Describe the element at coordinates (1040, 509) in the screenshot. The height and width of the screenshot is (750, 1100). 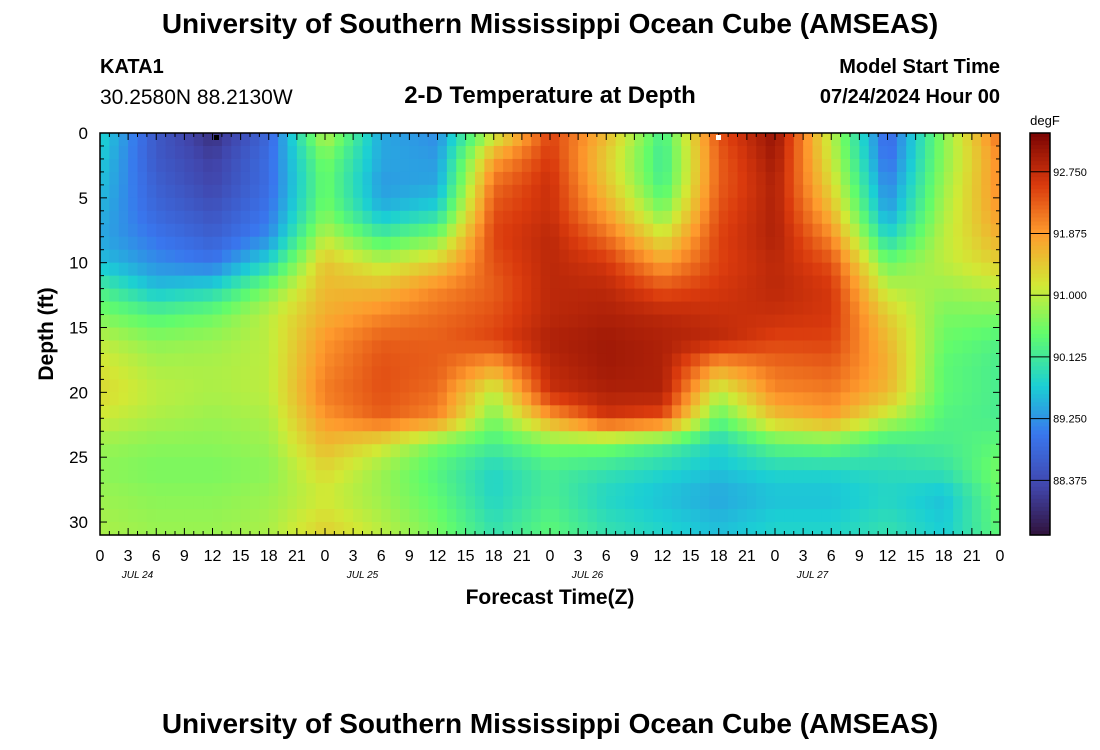
I see `colorbar-segment` at that location.